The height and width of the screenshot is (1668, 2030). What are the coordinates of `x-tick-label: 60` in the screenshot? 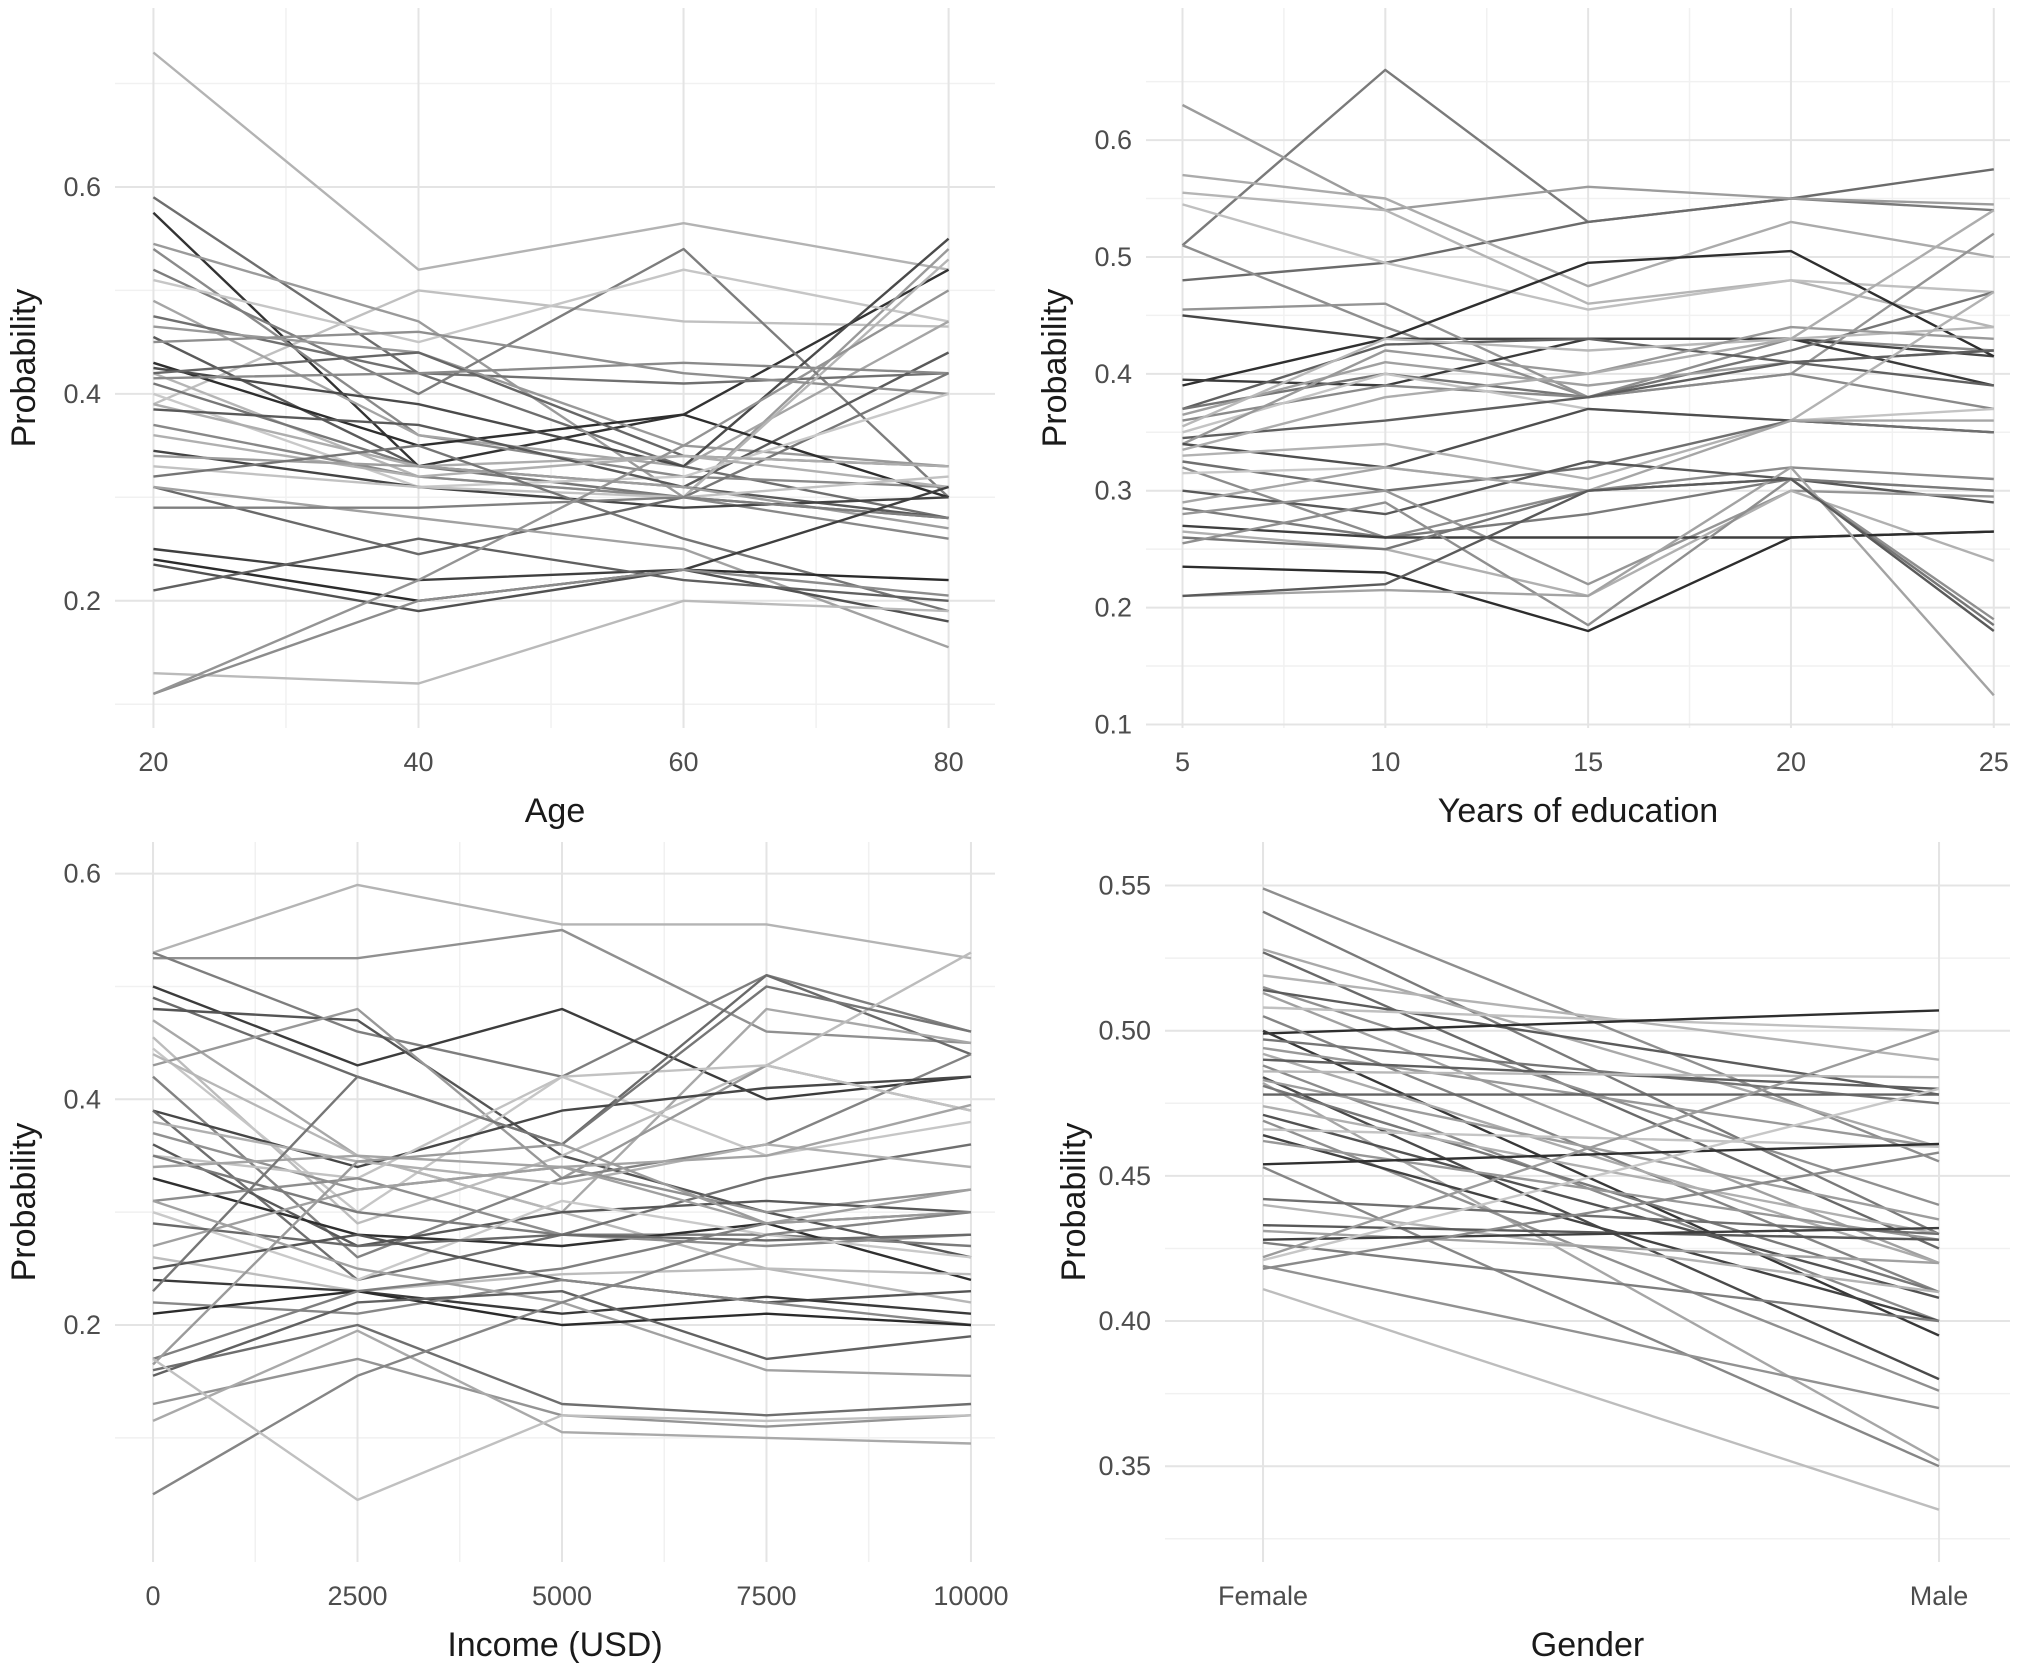 It's located at (684, 762).